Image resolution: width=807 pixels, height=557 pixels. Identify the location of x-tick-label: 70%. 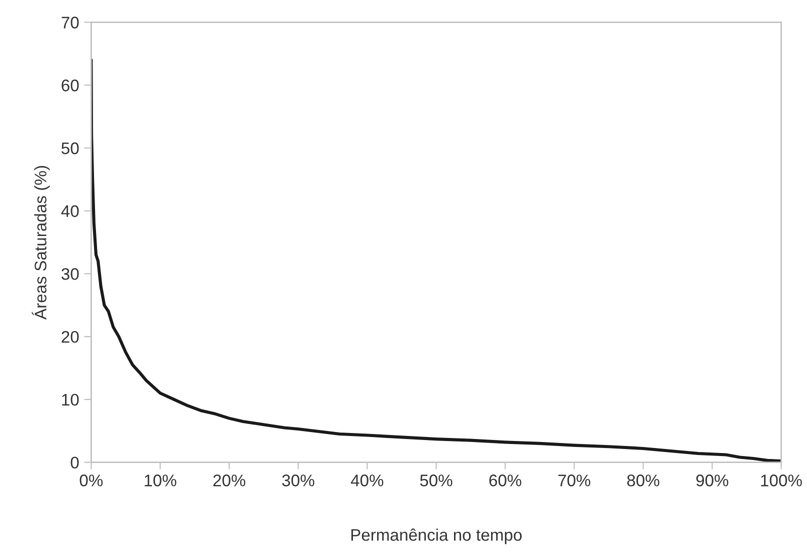
(574, 480).